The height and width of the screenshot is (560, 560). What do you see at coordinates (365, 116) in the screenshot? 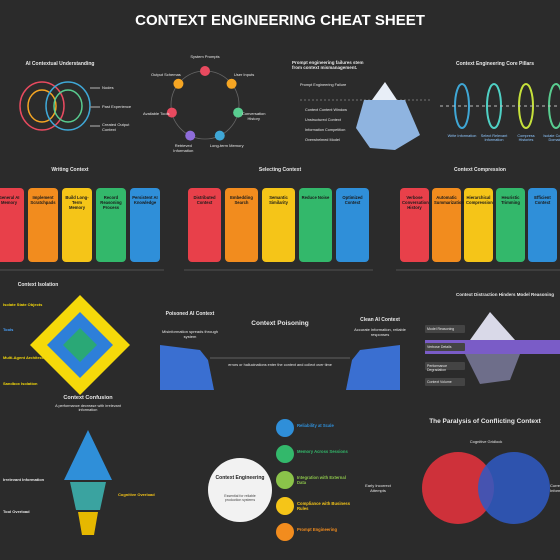
I see `iceberg` at bounding box center [365, 116].